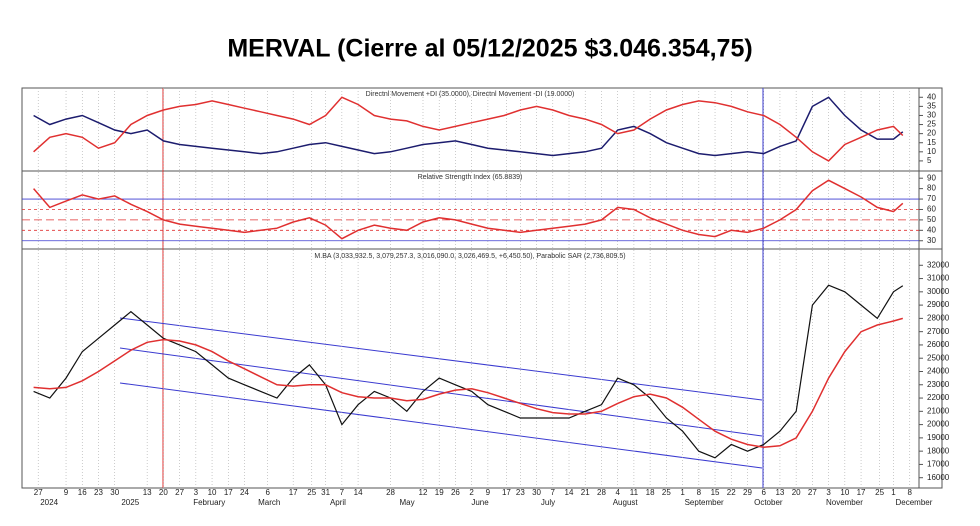  I want to click on x-tick-label: 22, so click(731, 492).